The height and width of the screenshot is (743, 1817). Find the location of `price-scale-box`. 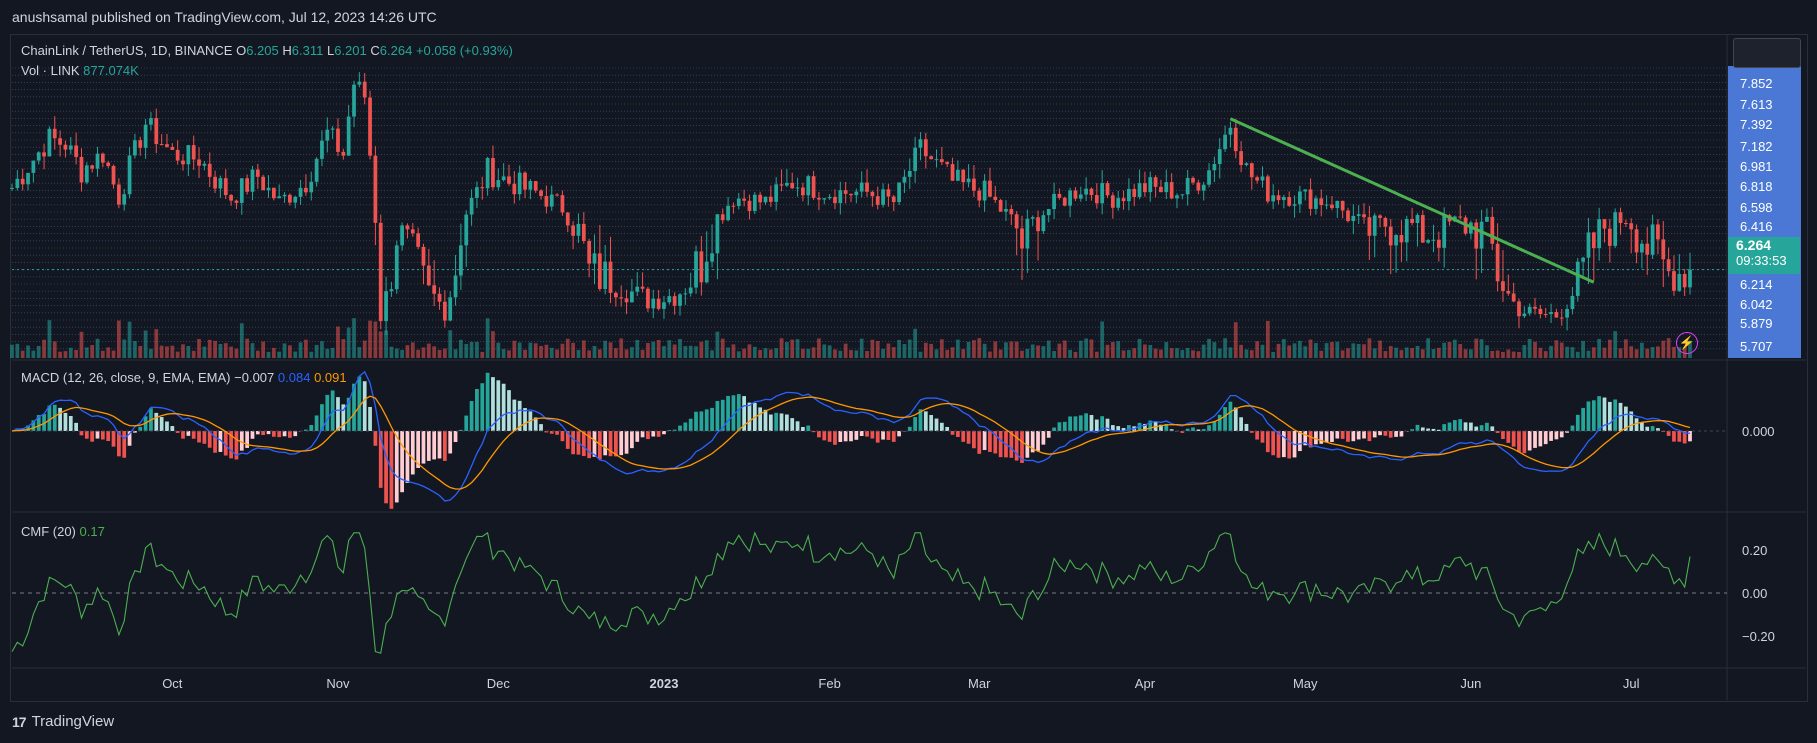

price-scale-box is located at coordinates (1767, 53).